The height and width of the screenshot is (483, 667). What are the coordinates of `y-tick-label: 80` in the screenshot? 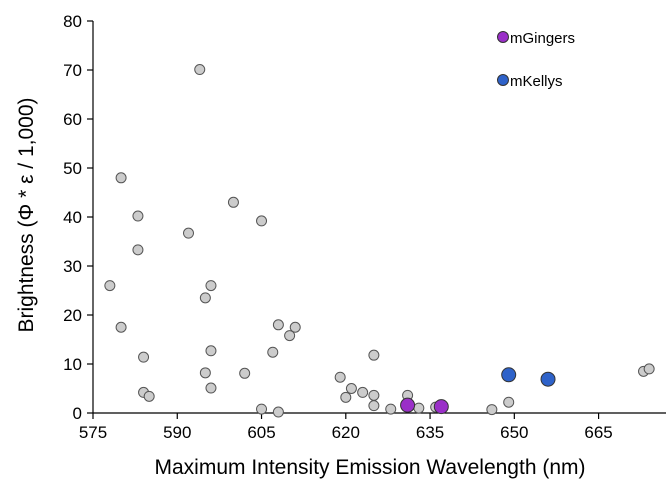 It's located at (72, 21).